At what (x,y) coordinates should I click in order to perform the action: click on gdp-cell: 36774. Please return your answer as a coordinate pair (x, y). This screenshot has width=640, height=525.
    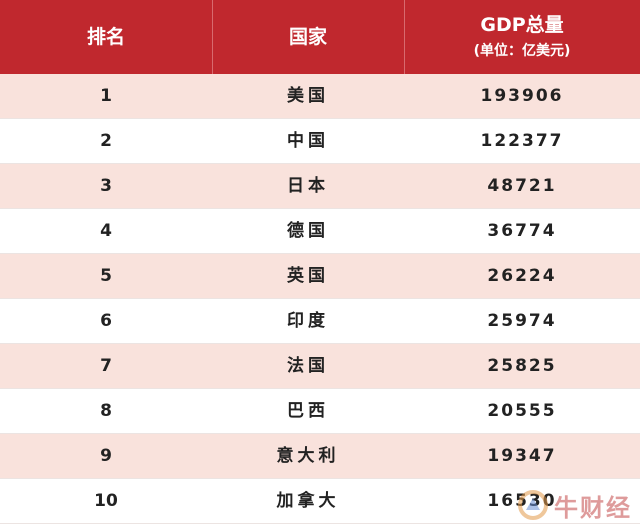
    Looking at the image, I should click on (522, 231).